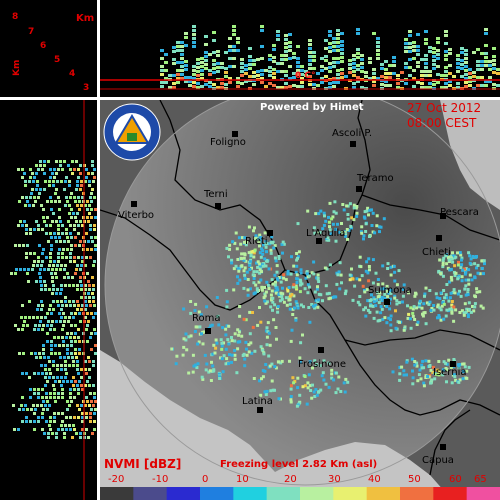 This screenshot has height=500, width=500. What do you see at coordinates (322, 364) in the screenshot?
I see `city-frosinone: Frosinone` at bounding box center [322, 364].